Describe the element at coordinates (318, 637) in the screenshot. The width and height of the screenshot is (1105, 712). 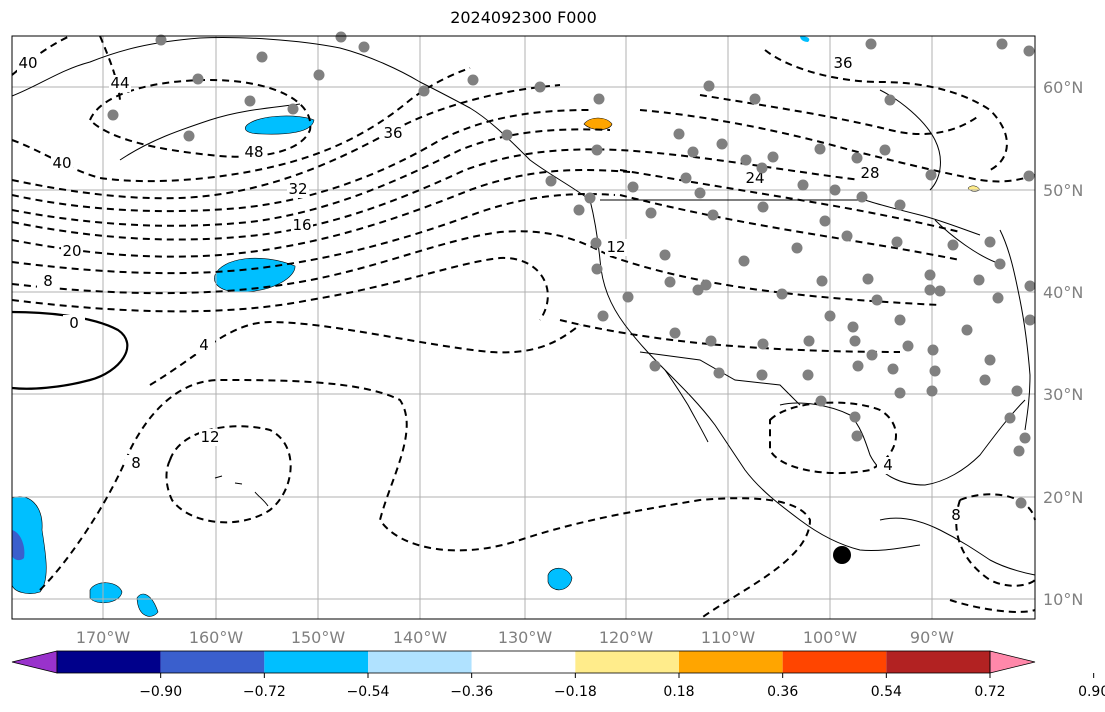
I see `longitude-label: 150°W` at that location.